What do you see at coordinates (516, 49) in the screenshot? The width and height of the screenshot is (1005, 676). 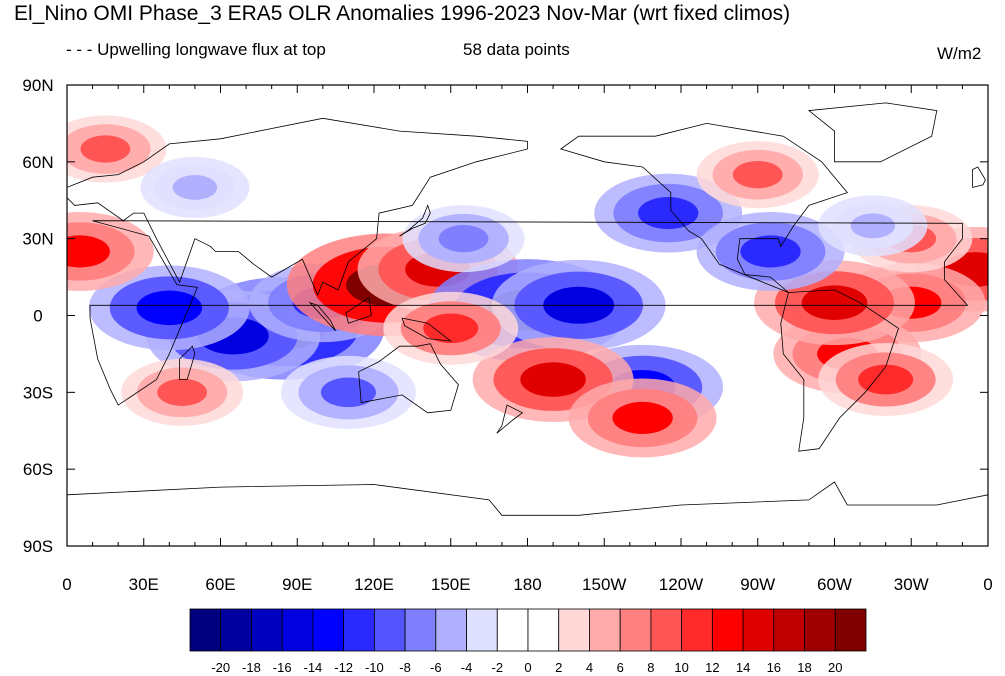 I see `data-points-label: 58 data points` at bounding box center [516, 49].